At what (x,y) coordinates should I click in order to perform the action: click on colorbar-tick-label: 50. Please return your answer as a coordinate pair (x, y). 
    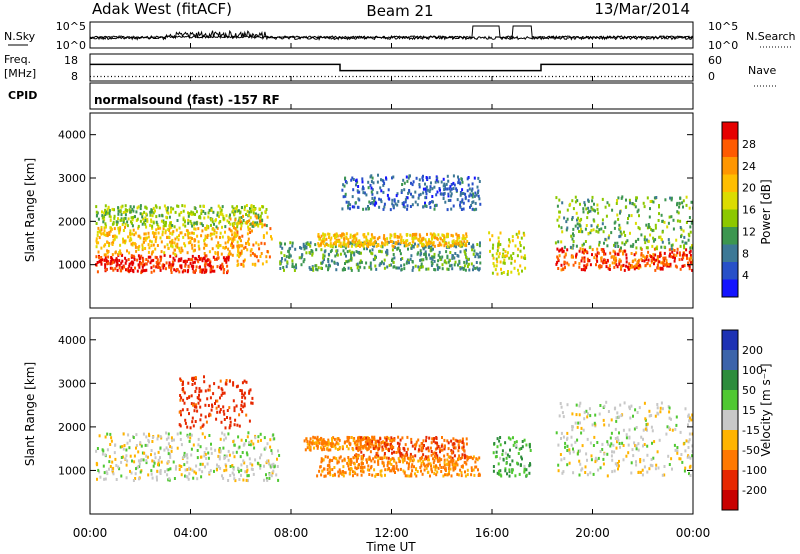
    Looking at the image, I should click on (749, 390).